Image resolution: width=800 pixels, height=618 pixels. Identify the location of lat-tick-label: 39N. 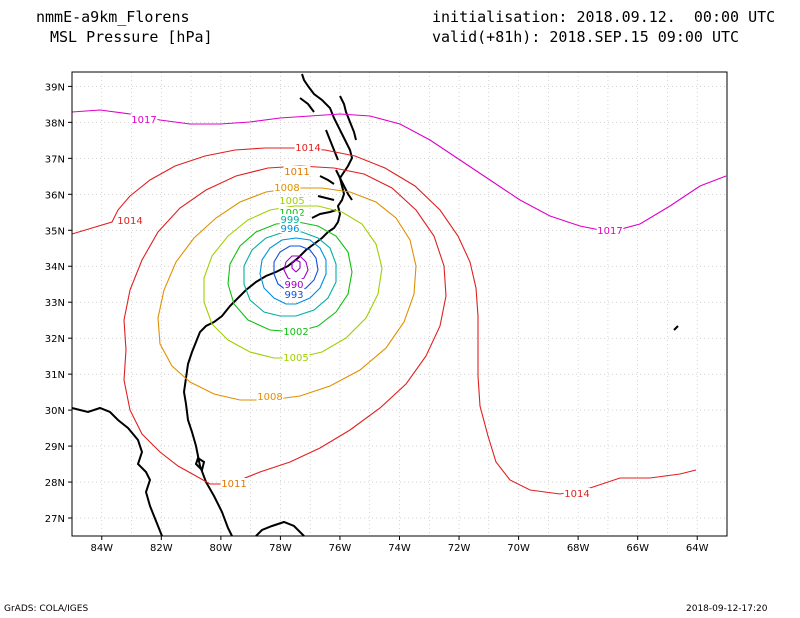
(55, 87).